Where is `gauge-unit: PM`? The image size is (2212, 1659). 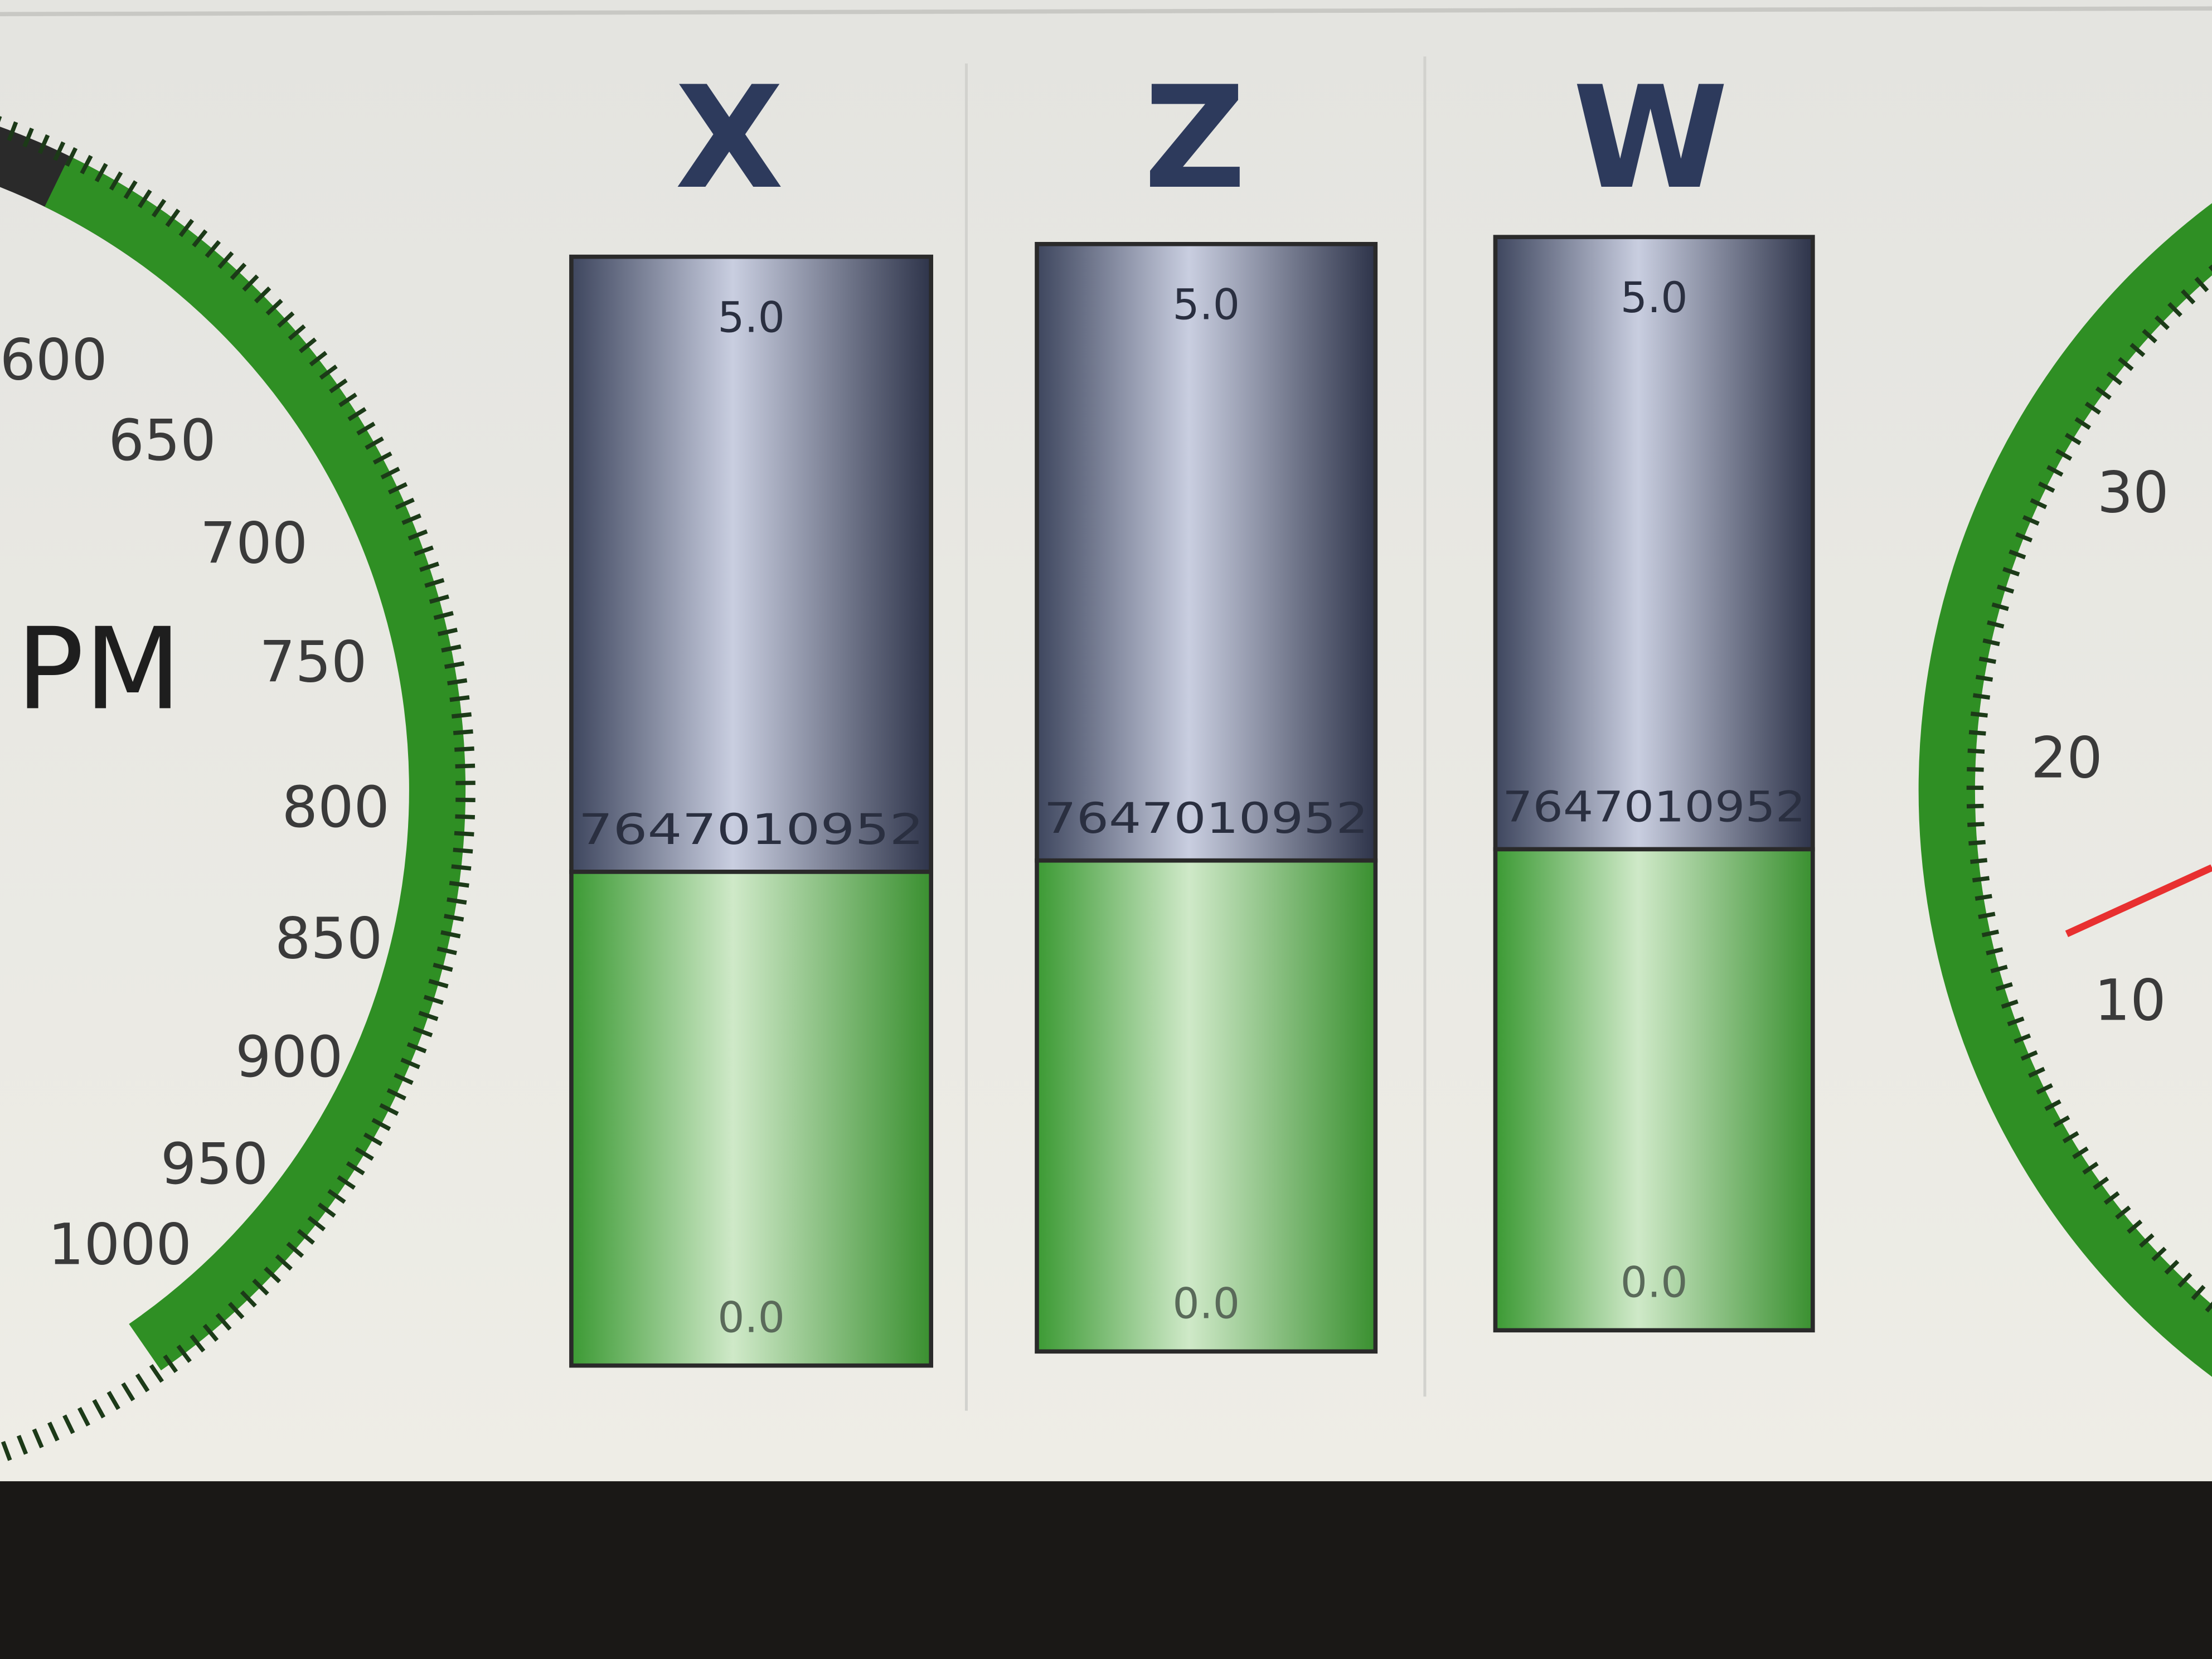
gauge-unit: PM is located at coordinates (99, 669).